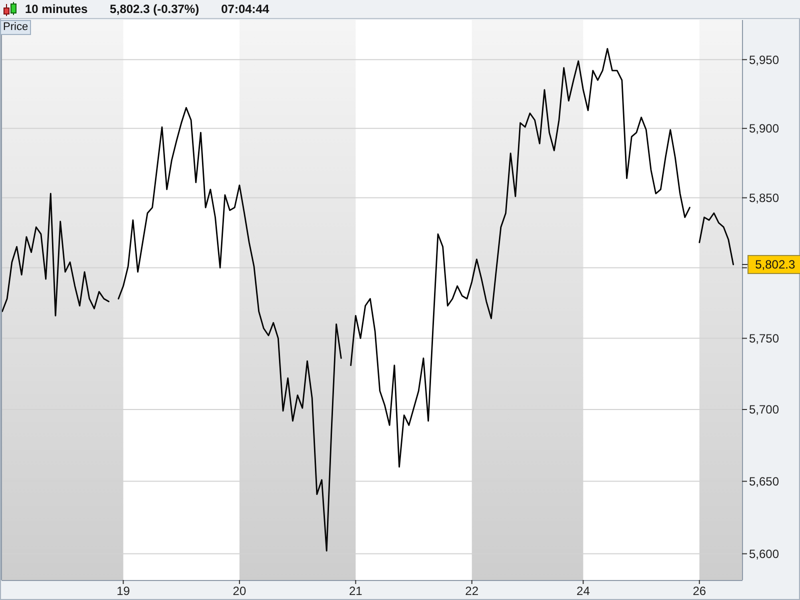 This screenshot has width=800, height=600. I want to click on chart-title: 10 minutes, so click(56, 9).